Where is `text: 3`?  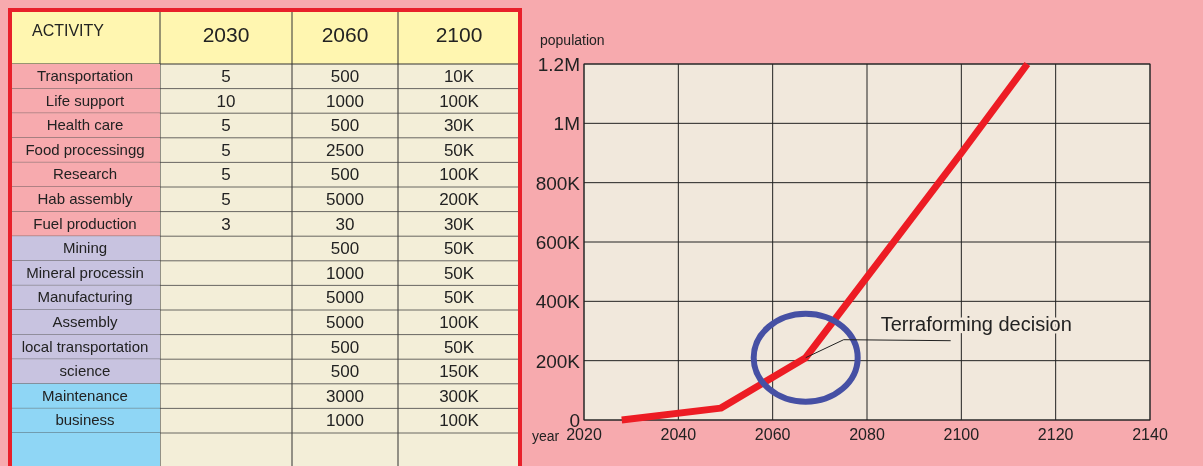
text: 3 is located at coordinates (226, 224).